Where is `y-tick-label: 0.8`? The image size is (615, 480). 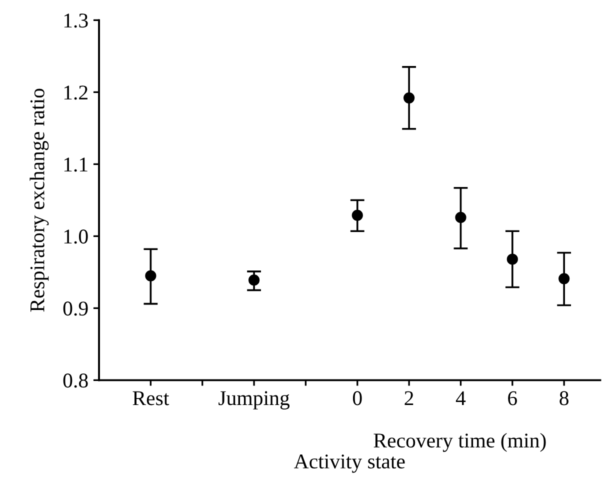 y-tick-label: 0.8 is located at coordinates (75, 381).